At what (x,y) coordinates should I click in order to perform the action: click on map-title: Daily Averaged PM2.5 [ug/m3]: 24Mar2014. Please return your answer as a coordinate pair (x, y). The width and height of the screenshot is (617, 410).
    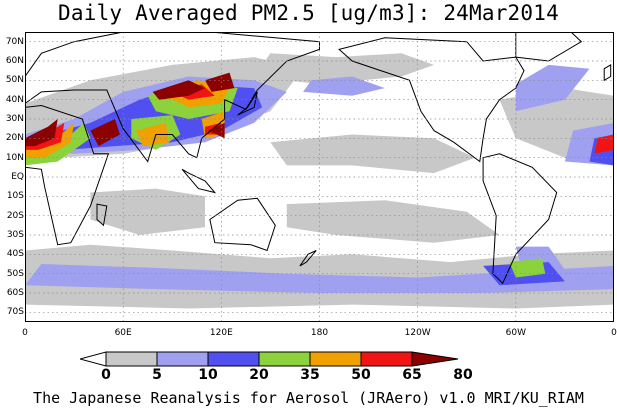
    Looking at the image, I should click on (308, 13).